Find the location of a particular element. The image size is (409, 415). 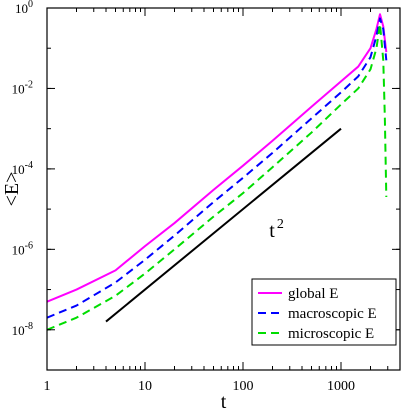

y-tick-exponent: -6 is located at coordinates (29, 245).